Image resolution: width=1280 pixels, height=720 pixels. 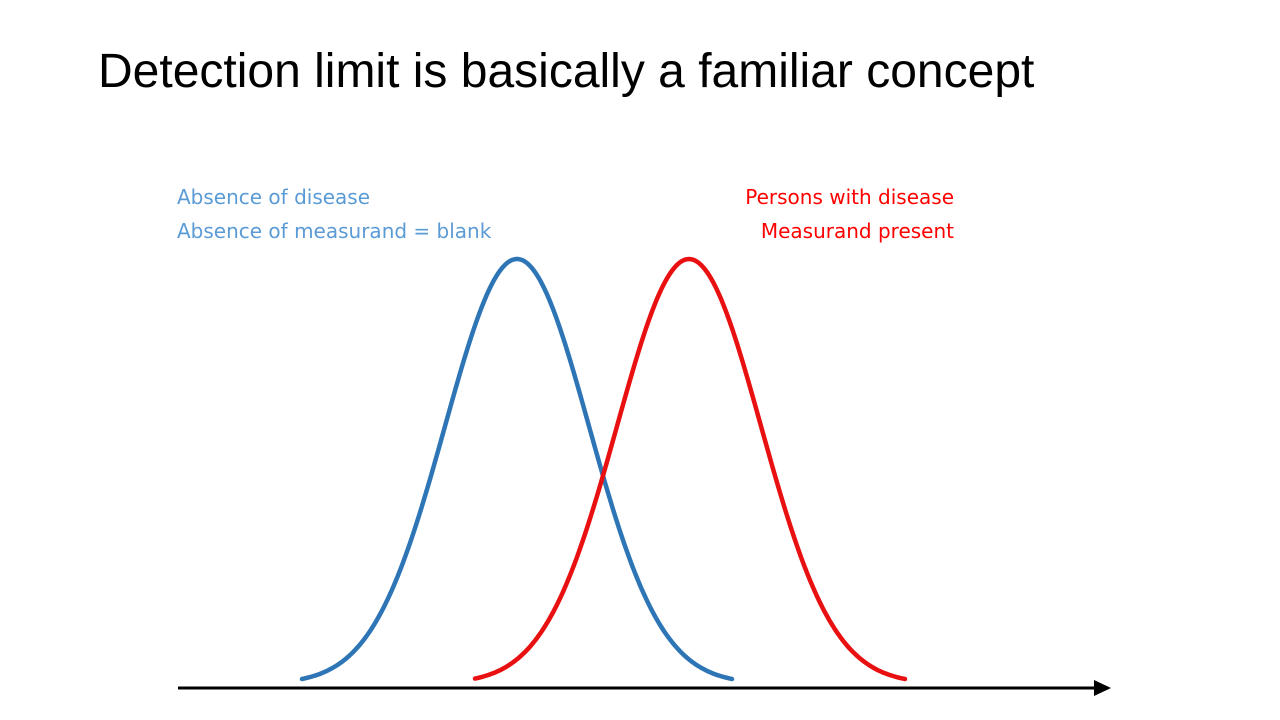 What do you see at coordinates (849, 197) in the screenshot?
I see `disease-population-label-line1: Persons with disease` at bounding box center [849, 197].